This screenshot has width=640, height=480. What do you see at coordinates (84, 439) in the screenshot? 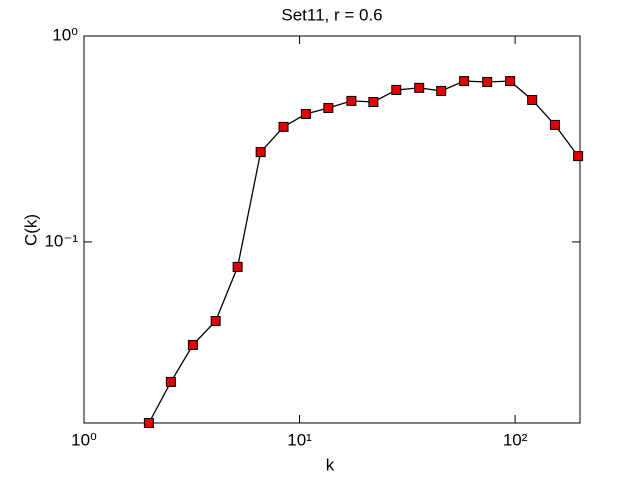
I see `x-tick-label: 10⁰` at bounding box center [84, 439].